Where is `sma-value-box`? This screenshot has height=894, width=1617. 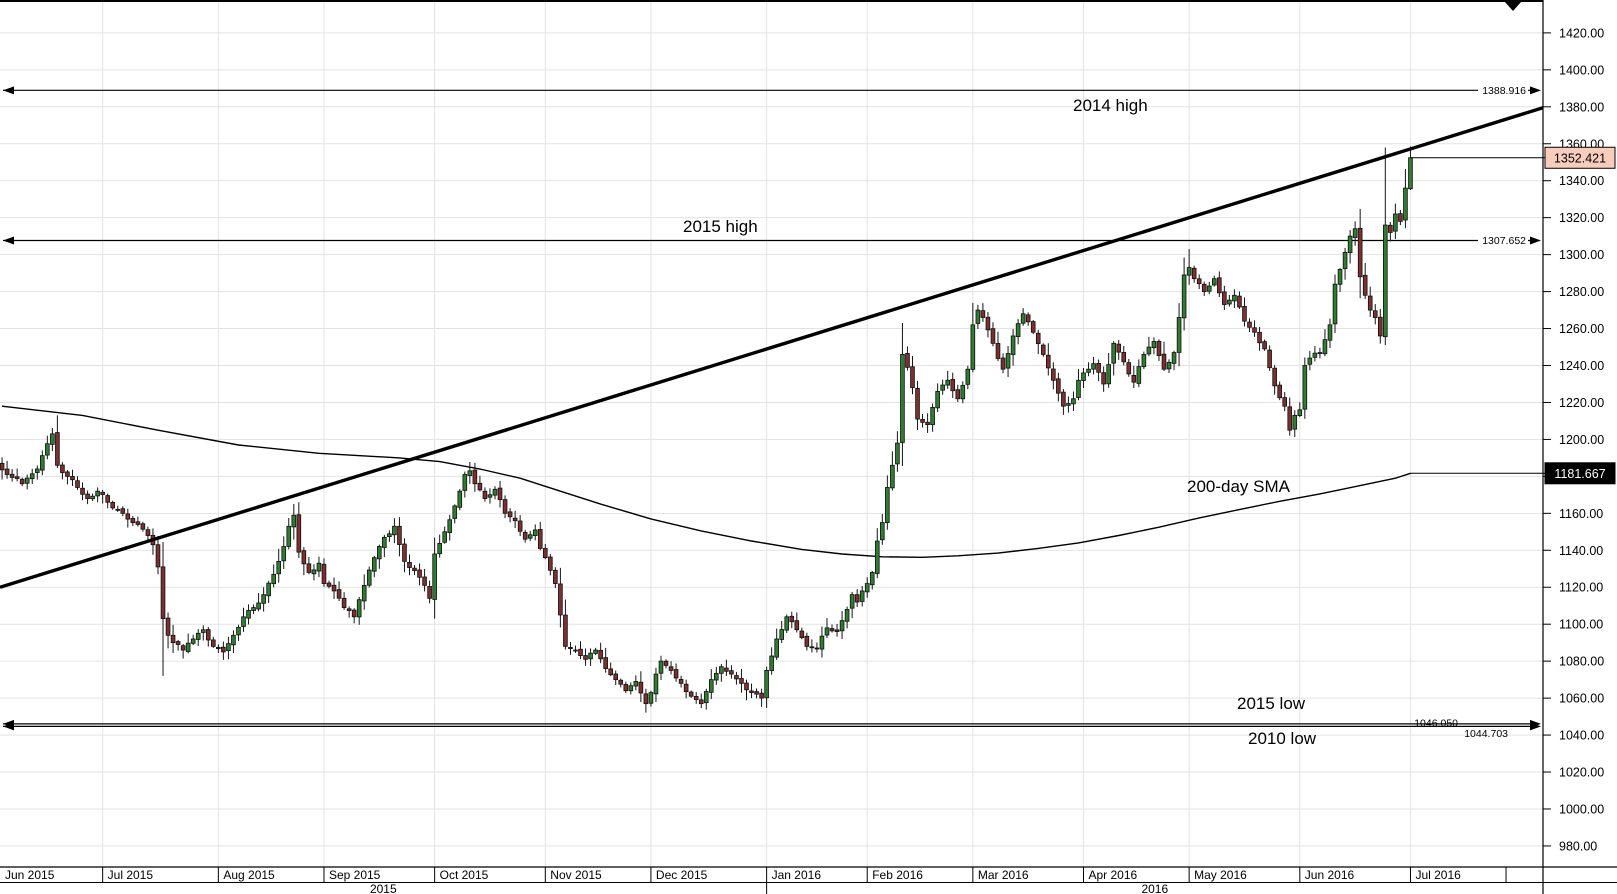 sma-value-box is located at coordinates (1580, 473).